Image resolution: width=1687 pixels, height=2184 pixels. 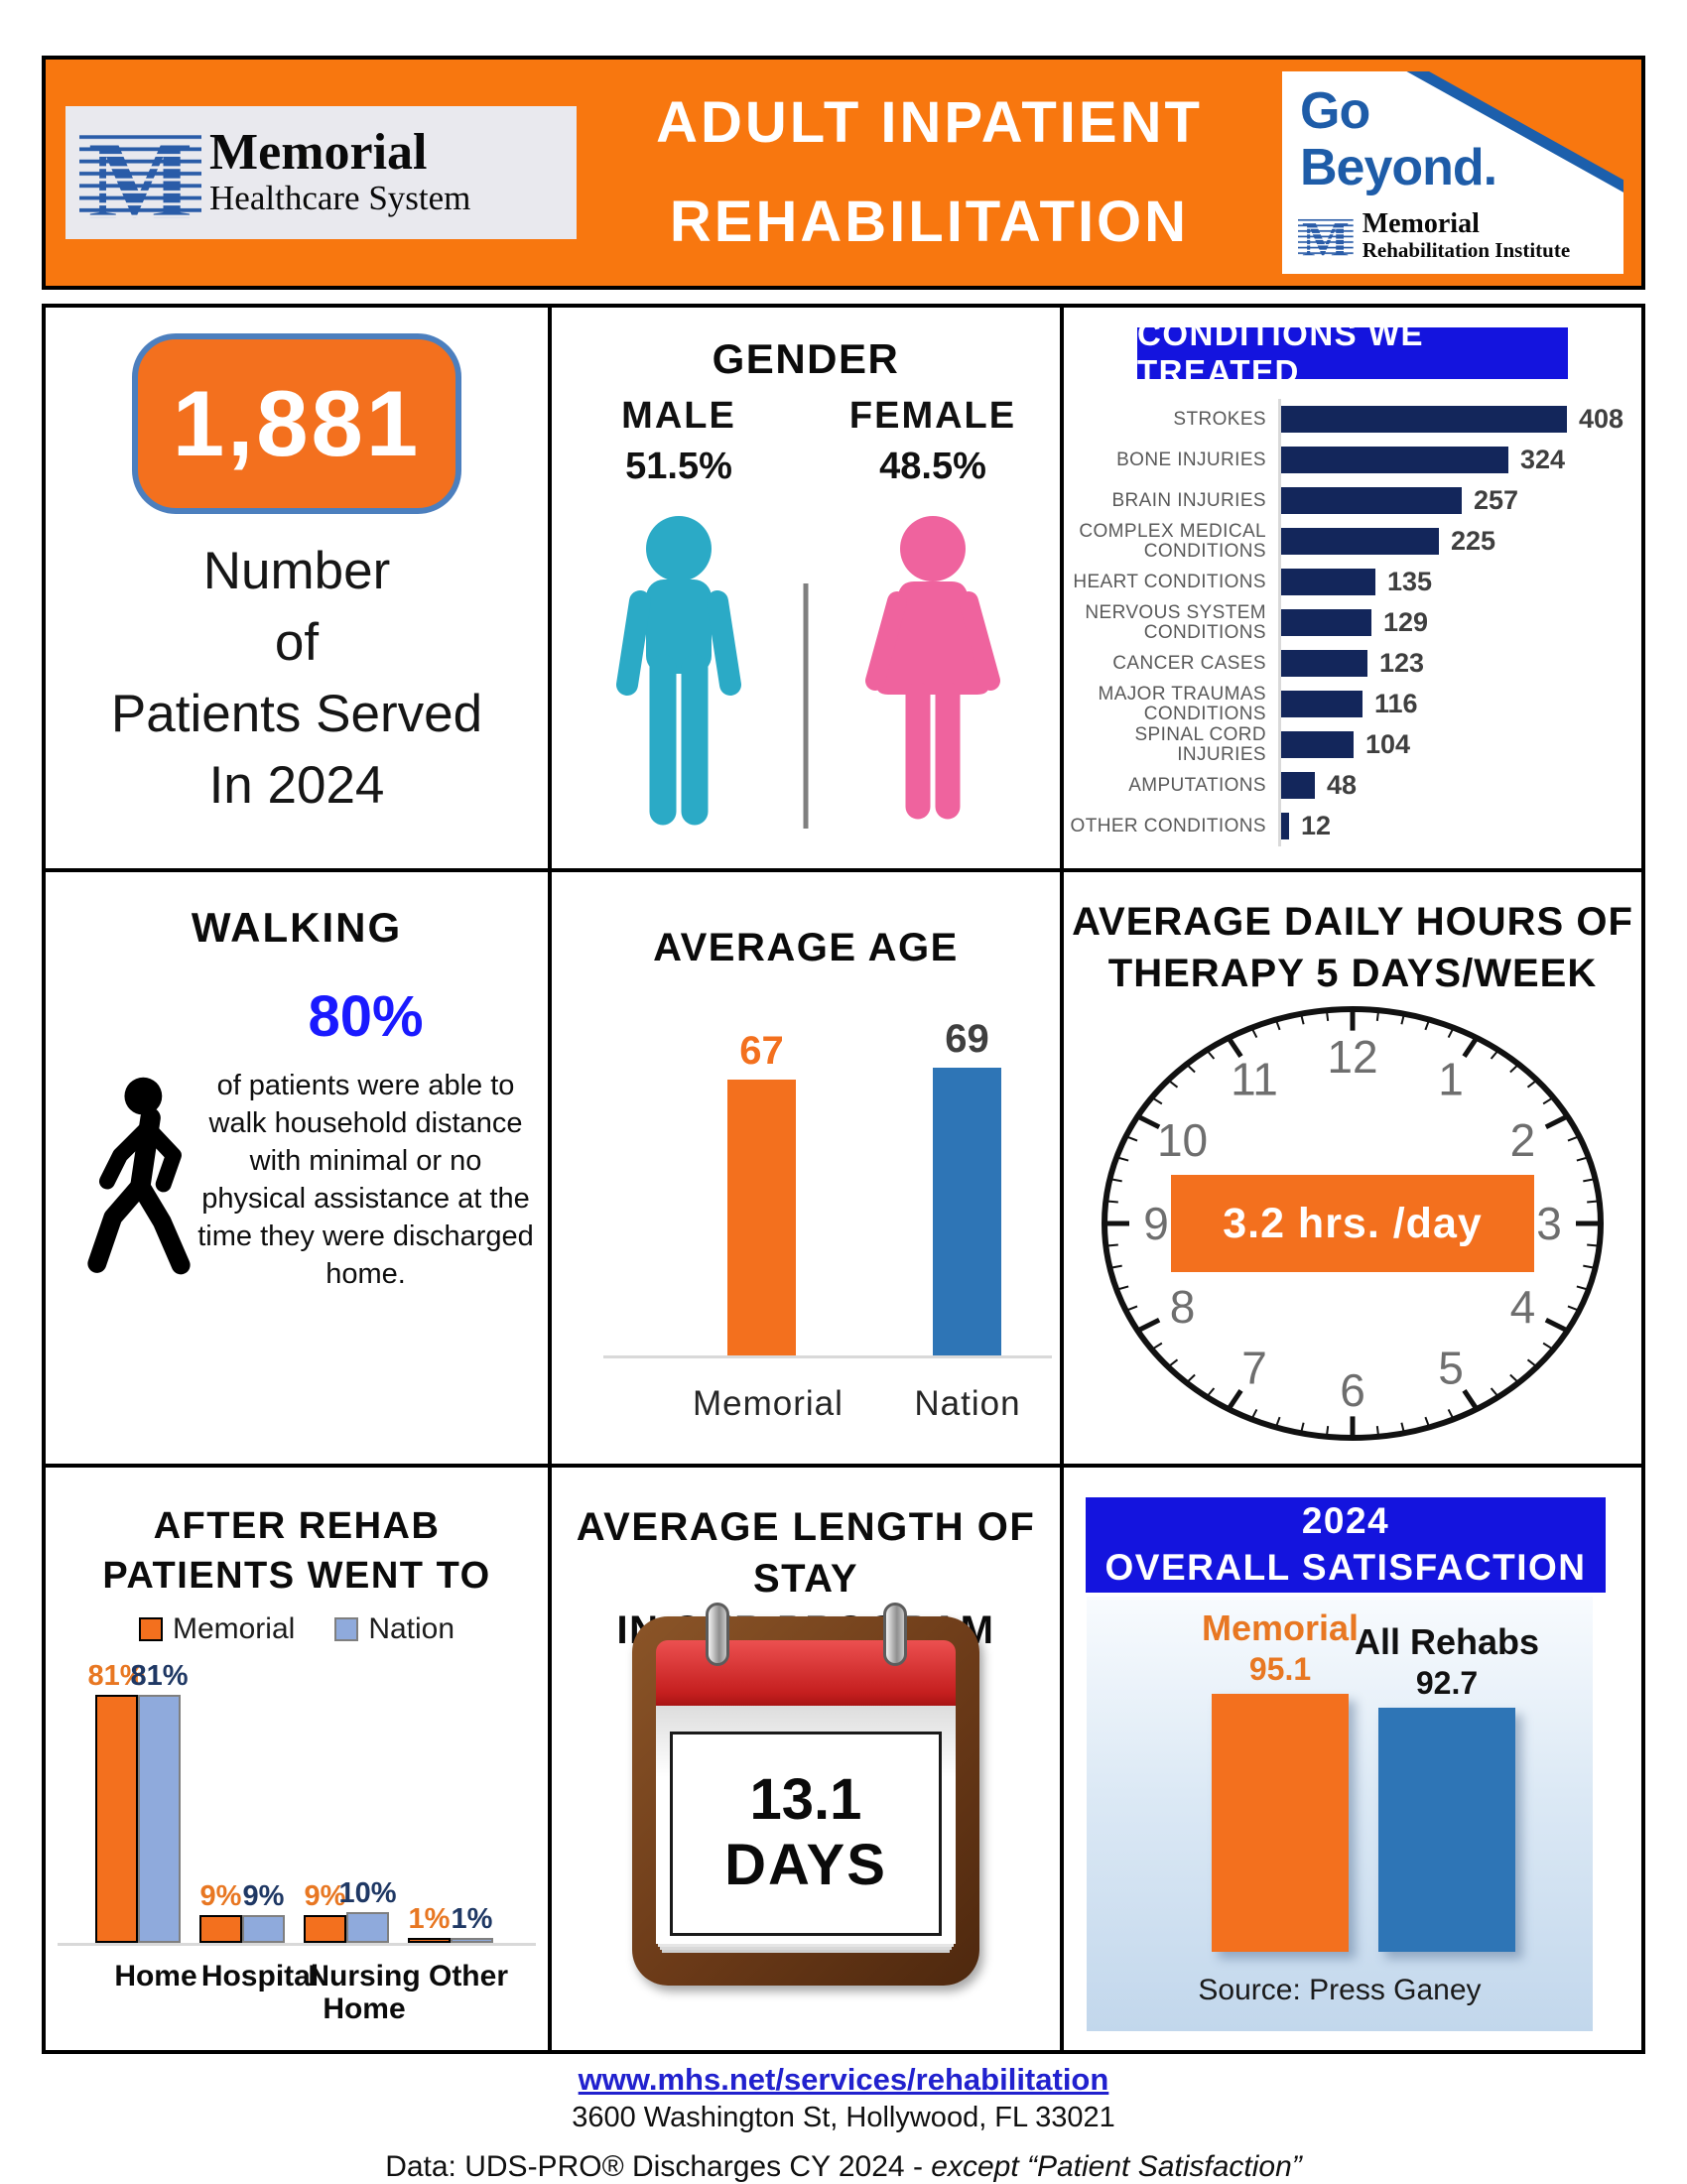 I want to click on satisfaction-bar, so click(x=1446, y=1830).